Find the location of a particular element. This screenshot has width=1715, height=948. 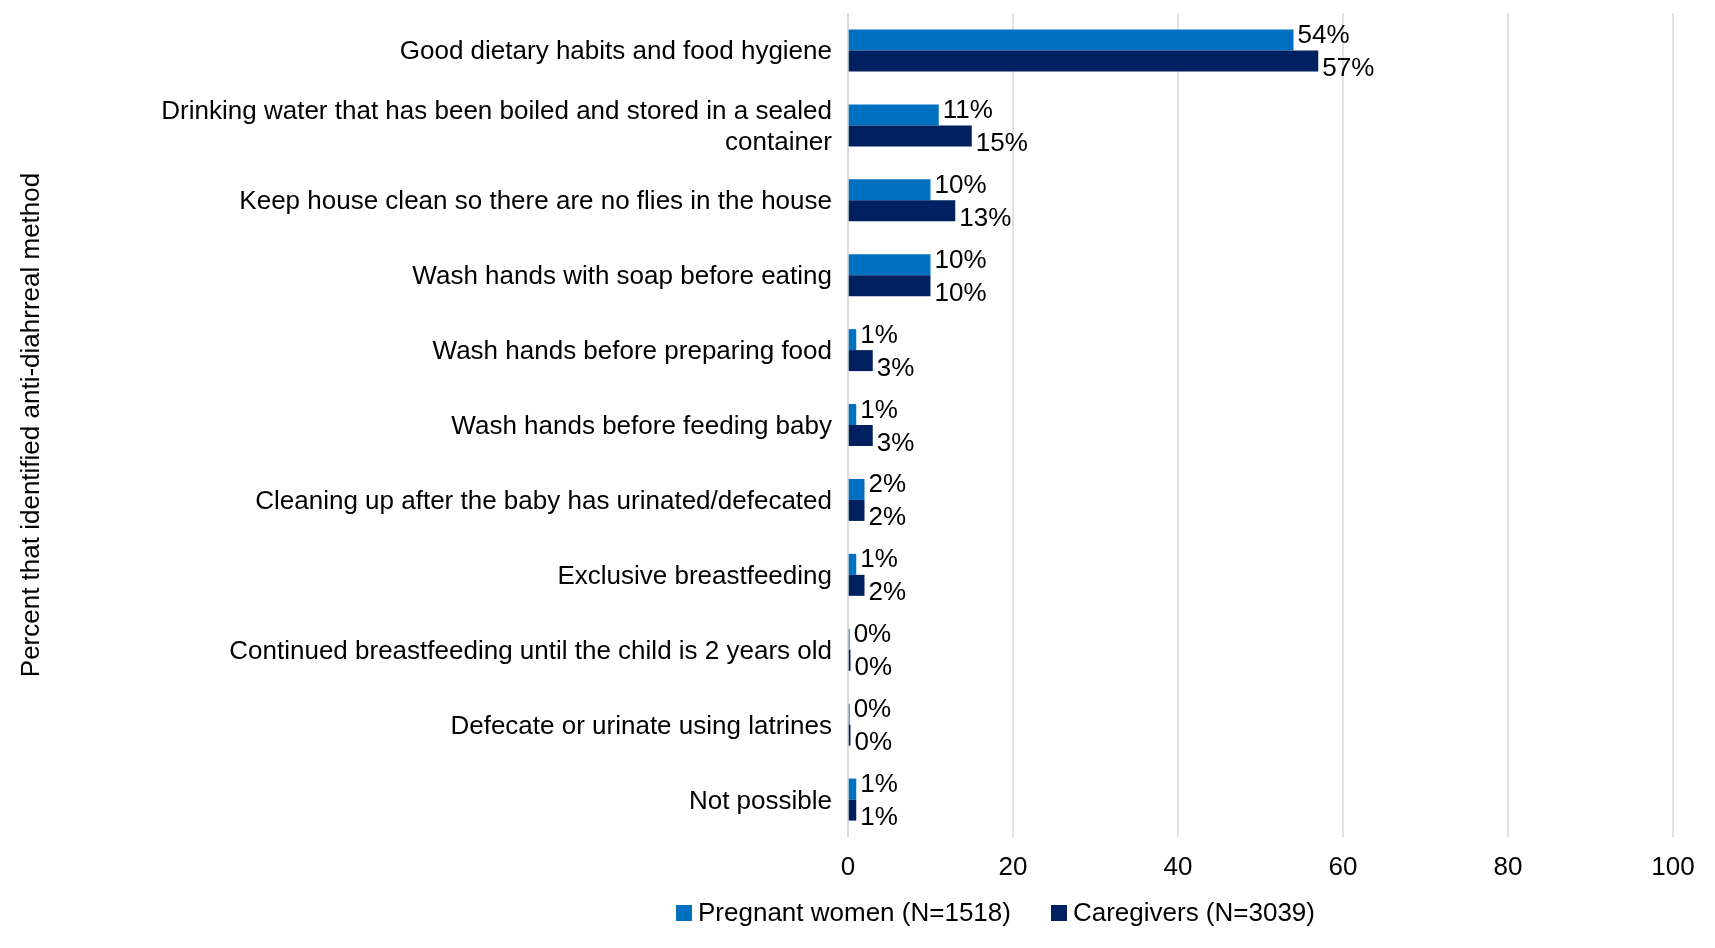

legend-label: Caregivers (N=3039) is located at coordinates (1193, 912).